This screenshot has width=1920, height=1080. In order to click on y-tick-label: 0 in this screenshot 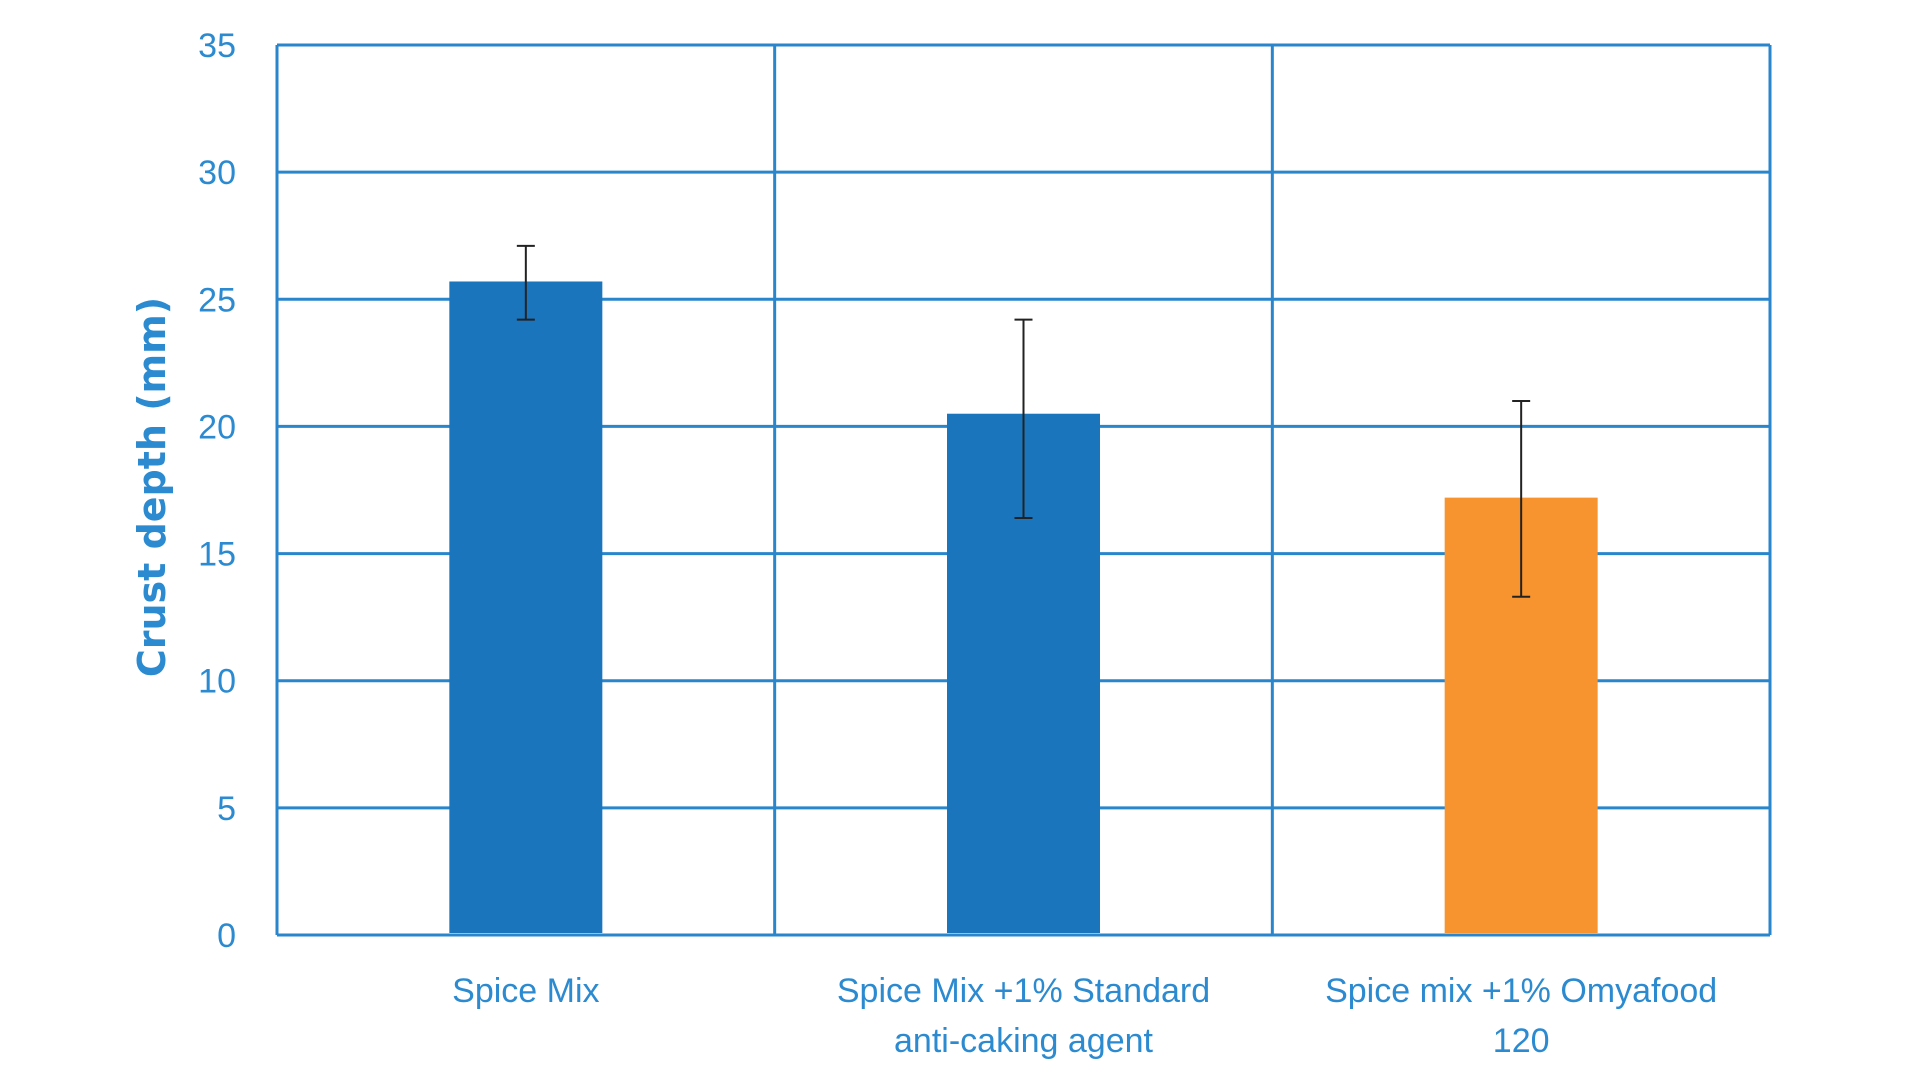, I will do `click(226, 936)`.